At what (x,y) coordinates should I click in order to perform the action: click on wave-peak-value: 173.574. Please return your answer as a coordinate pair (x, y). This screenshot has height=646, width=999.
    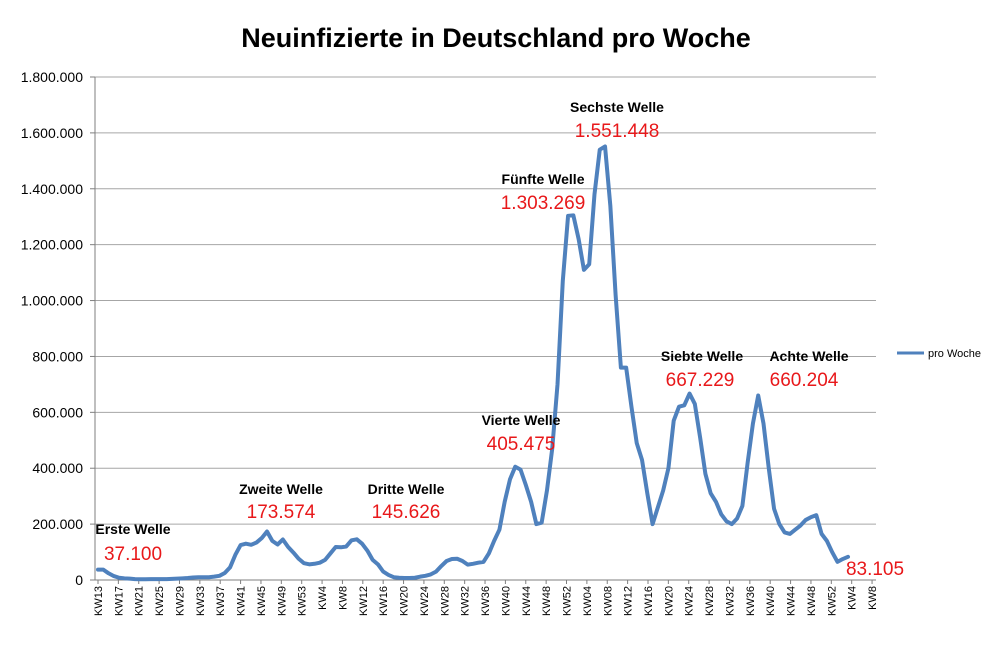
    Looking at the image, I should click on (281, 512).